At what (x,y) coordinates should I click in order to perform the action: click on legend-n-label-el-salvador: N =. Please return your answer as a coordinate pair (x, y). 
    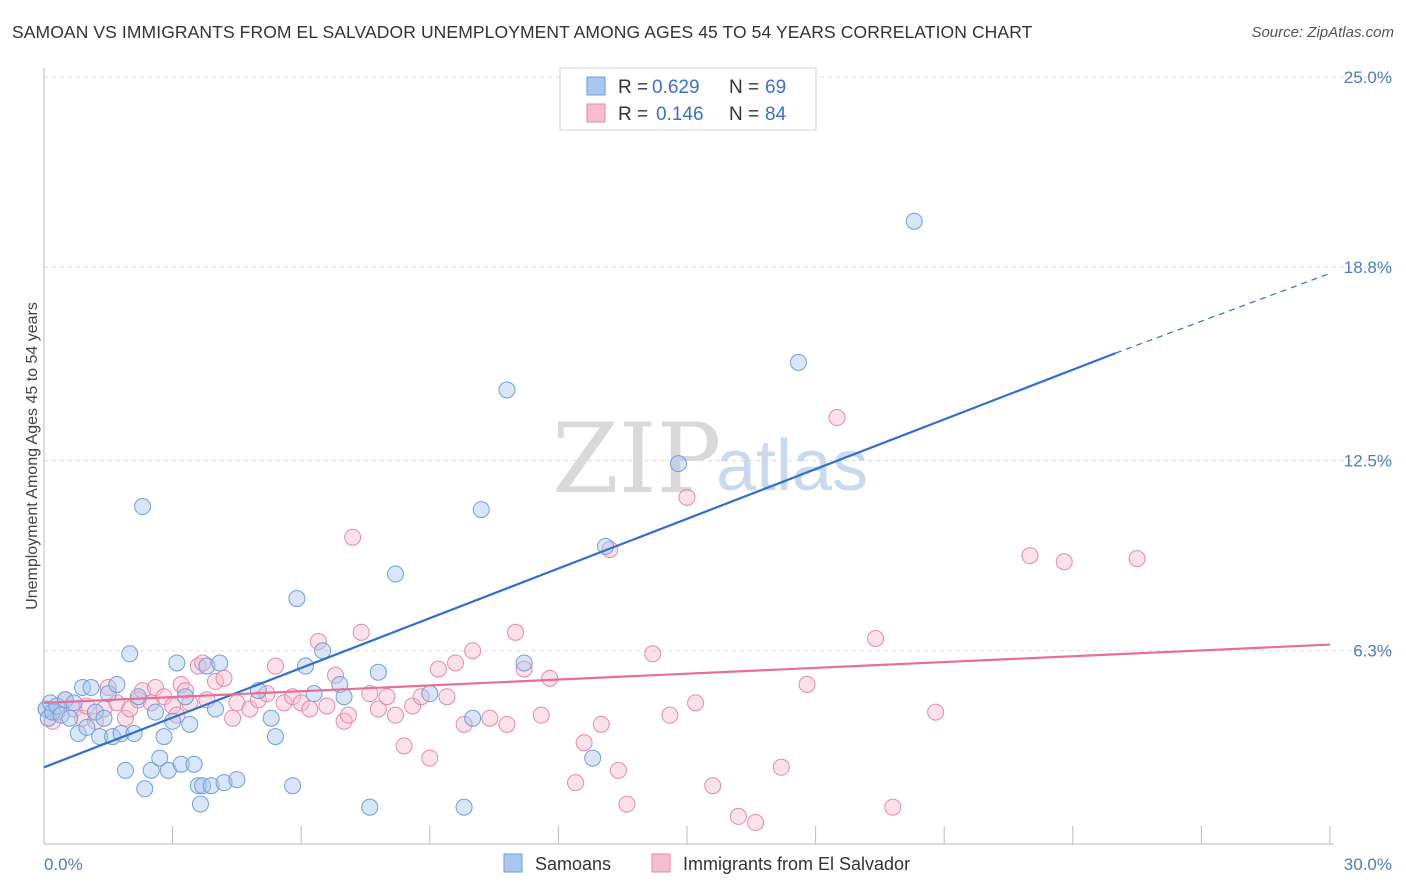
    Looking at the image, I should click on (744, 114).